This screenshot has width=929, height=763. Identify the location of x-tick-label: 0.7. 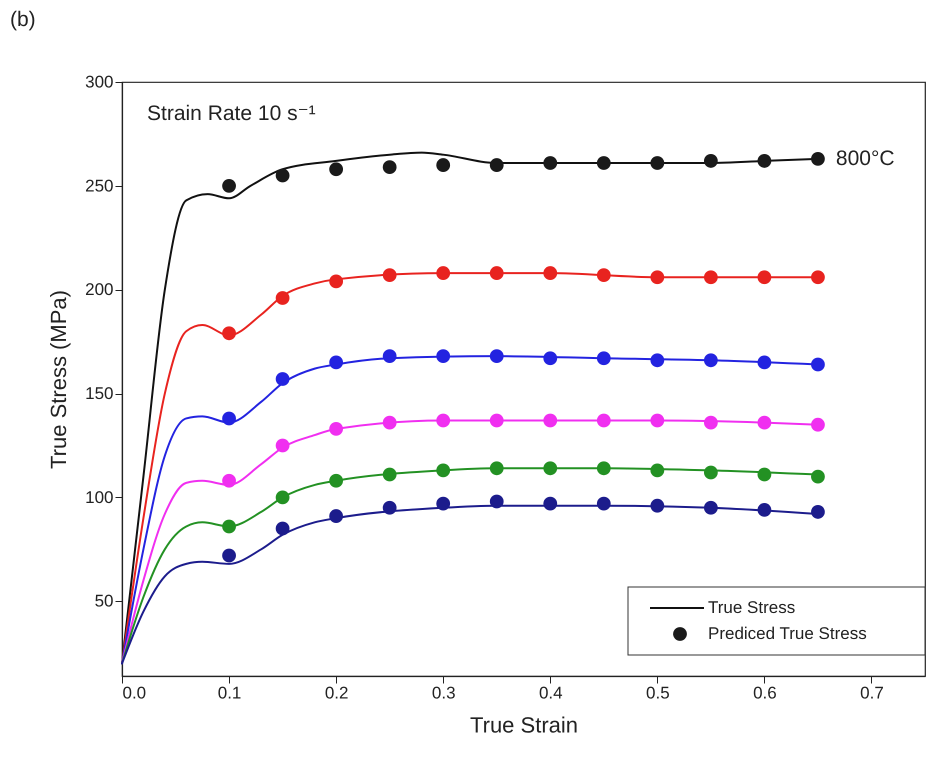
(872, 693).